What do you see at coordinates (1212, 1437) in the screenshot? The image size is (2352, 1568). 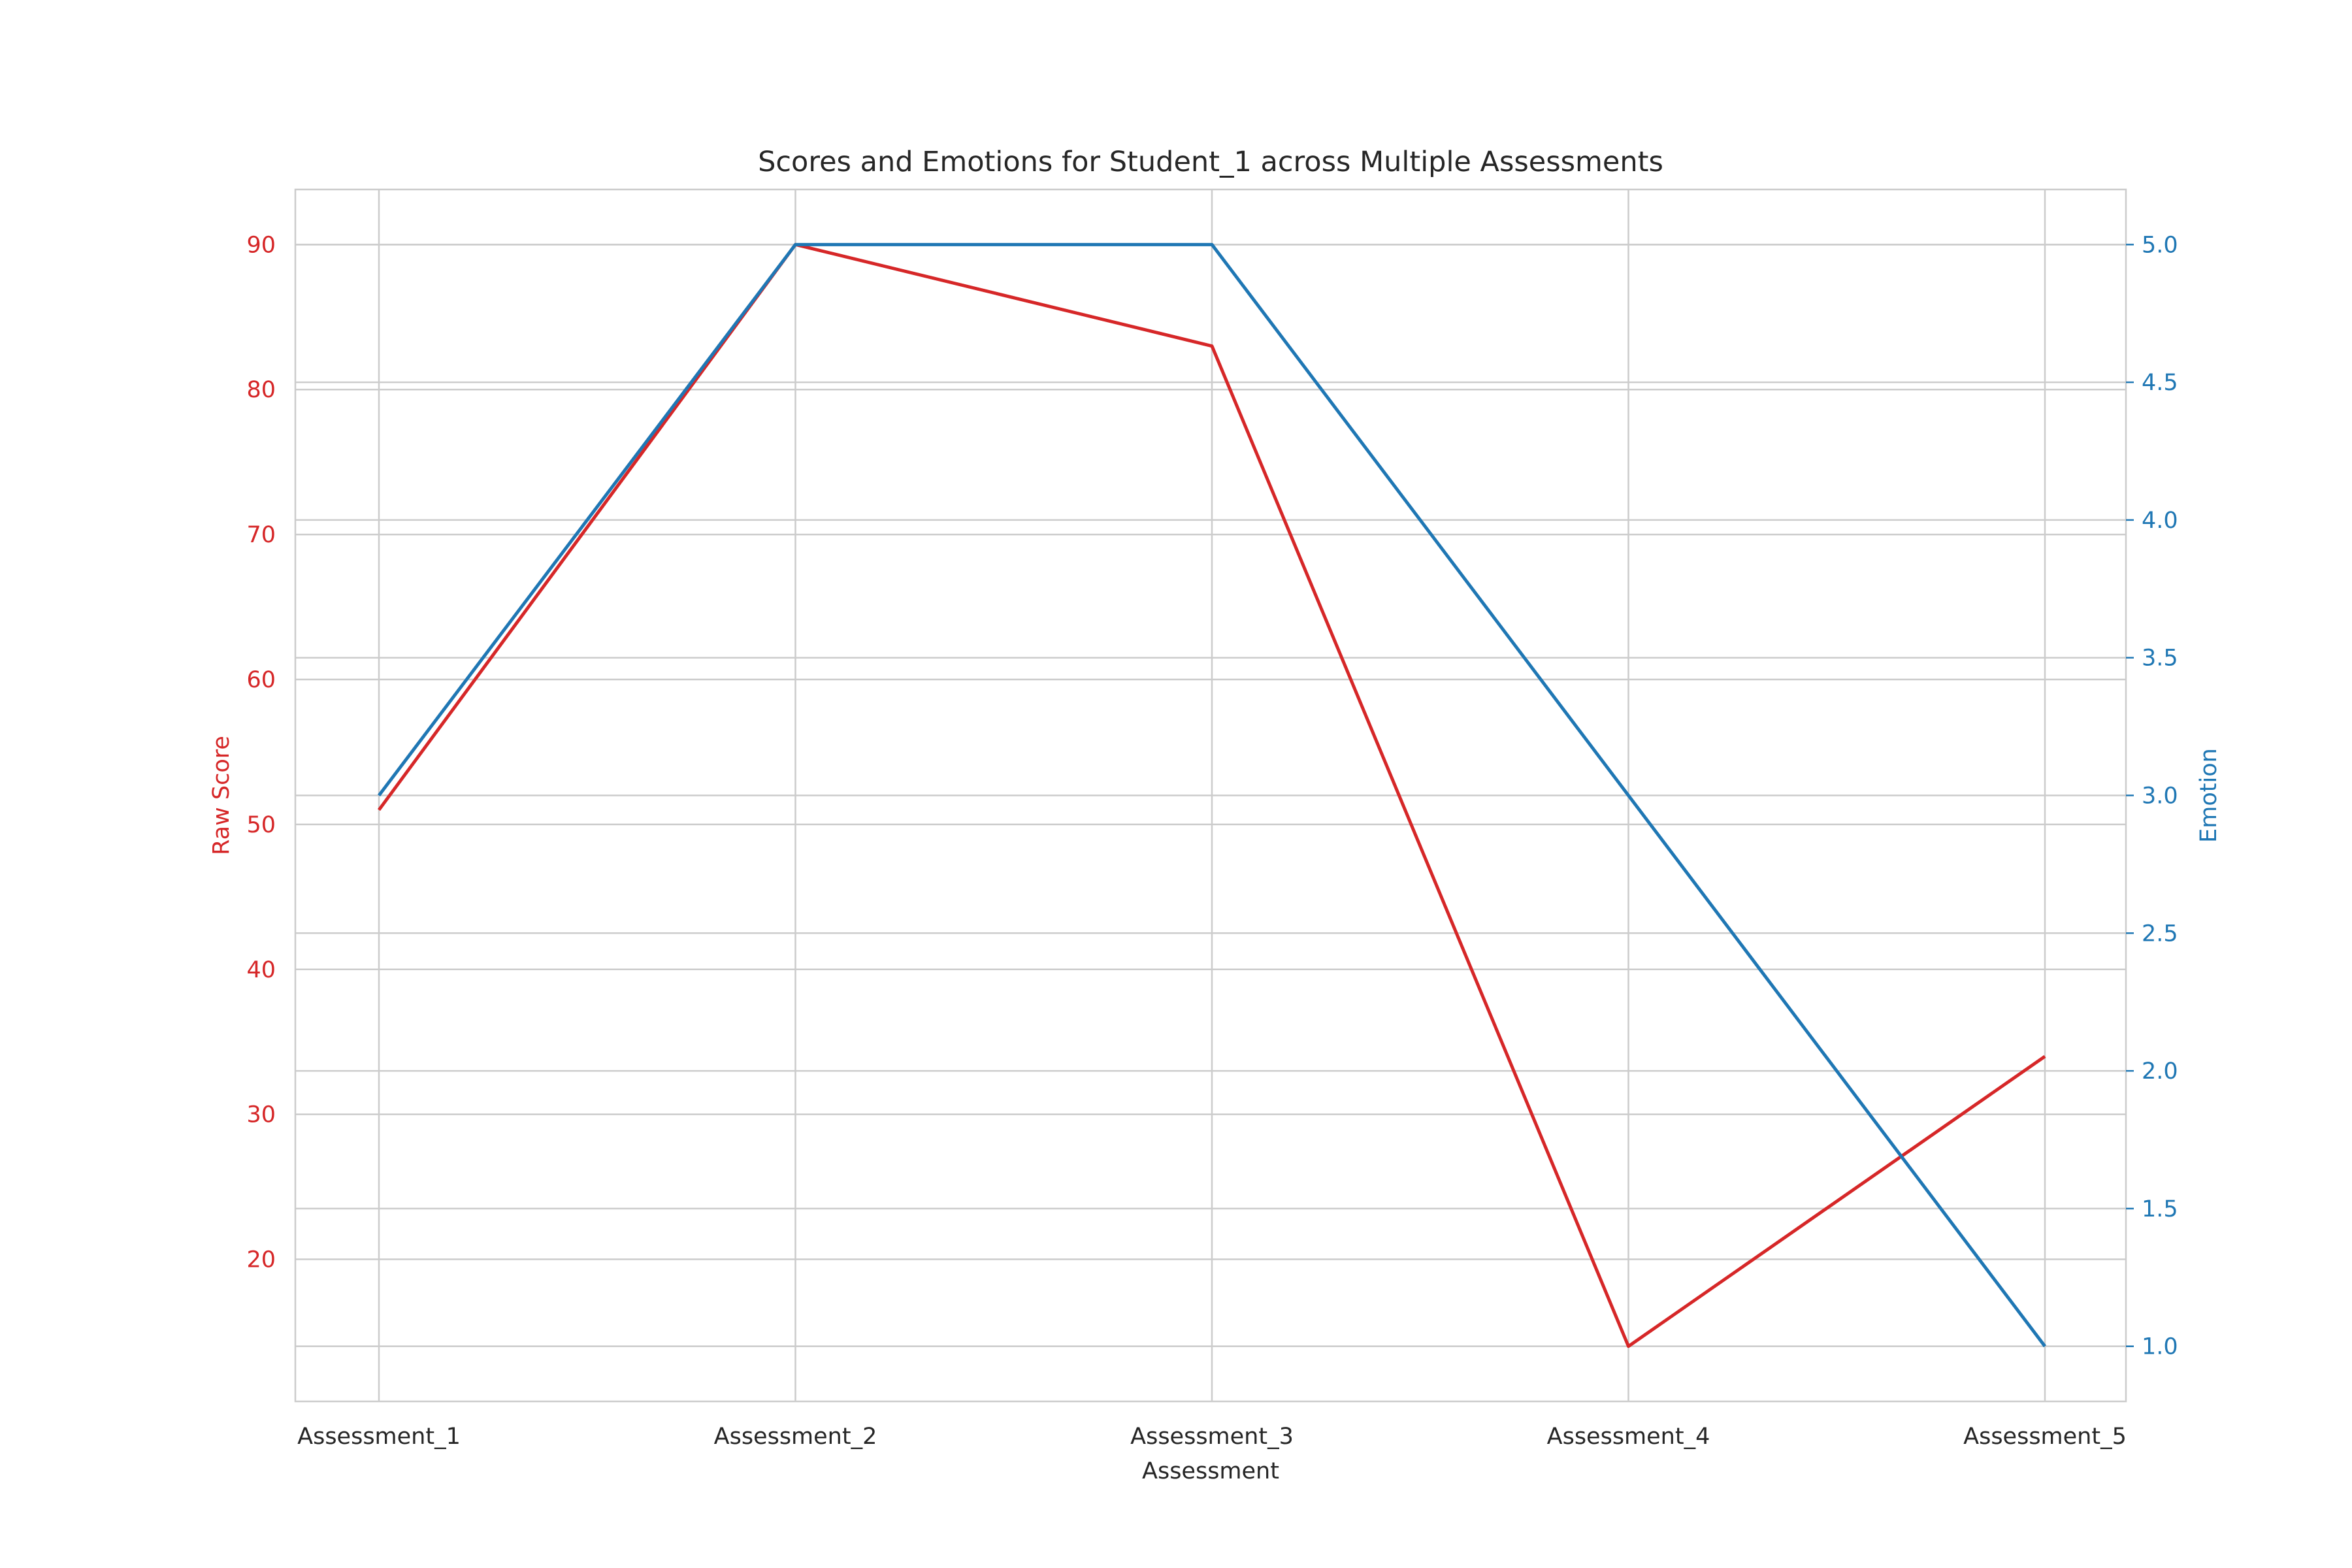 I see `x-tick-label: Assessment_3` at bounding box center [1212, 1437].